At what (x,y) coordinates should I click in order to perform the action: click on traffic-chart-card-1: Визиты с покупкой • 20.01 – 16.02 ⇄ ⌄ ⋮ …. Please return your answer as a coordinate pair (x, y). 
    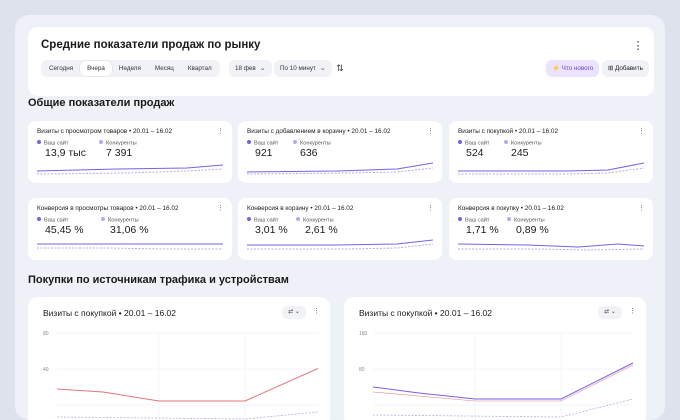
    Looking at the image, I should click on (179, 358).